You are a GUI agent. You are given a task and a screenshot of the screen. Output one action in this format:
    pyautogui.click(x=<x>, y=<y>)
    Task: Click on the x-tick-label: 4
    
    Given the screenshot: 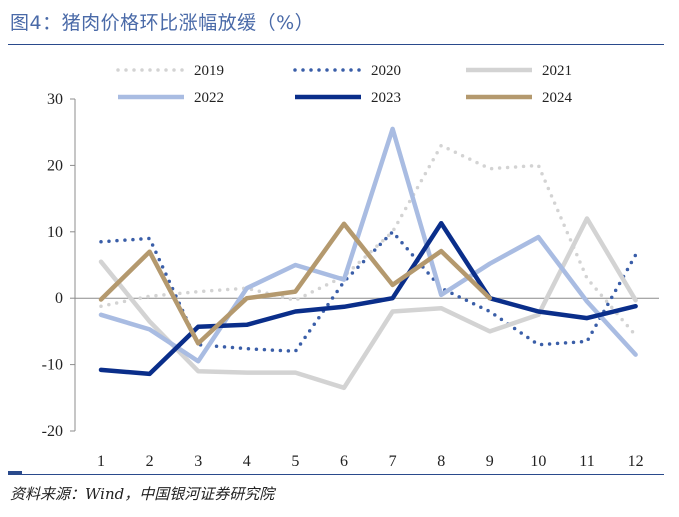 What is the action you would take?
    pyautogui.click(x=247, y=461)
    